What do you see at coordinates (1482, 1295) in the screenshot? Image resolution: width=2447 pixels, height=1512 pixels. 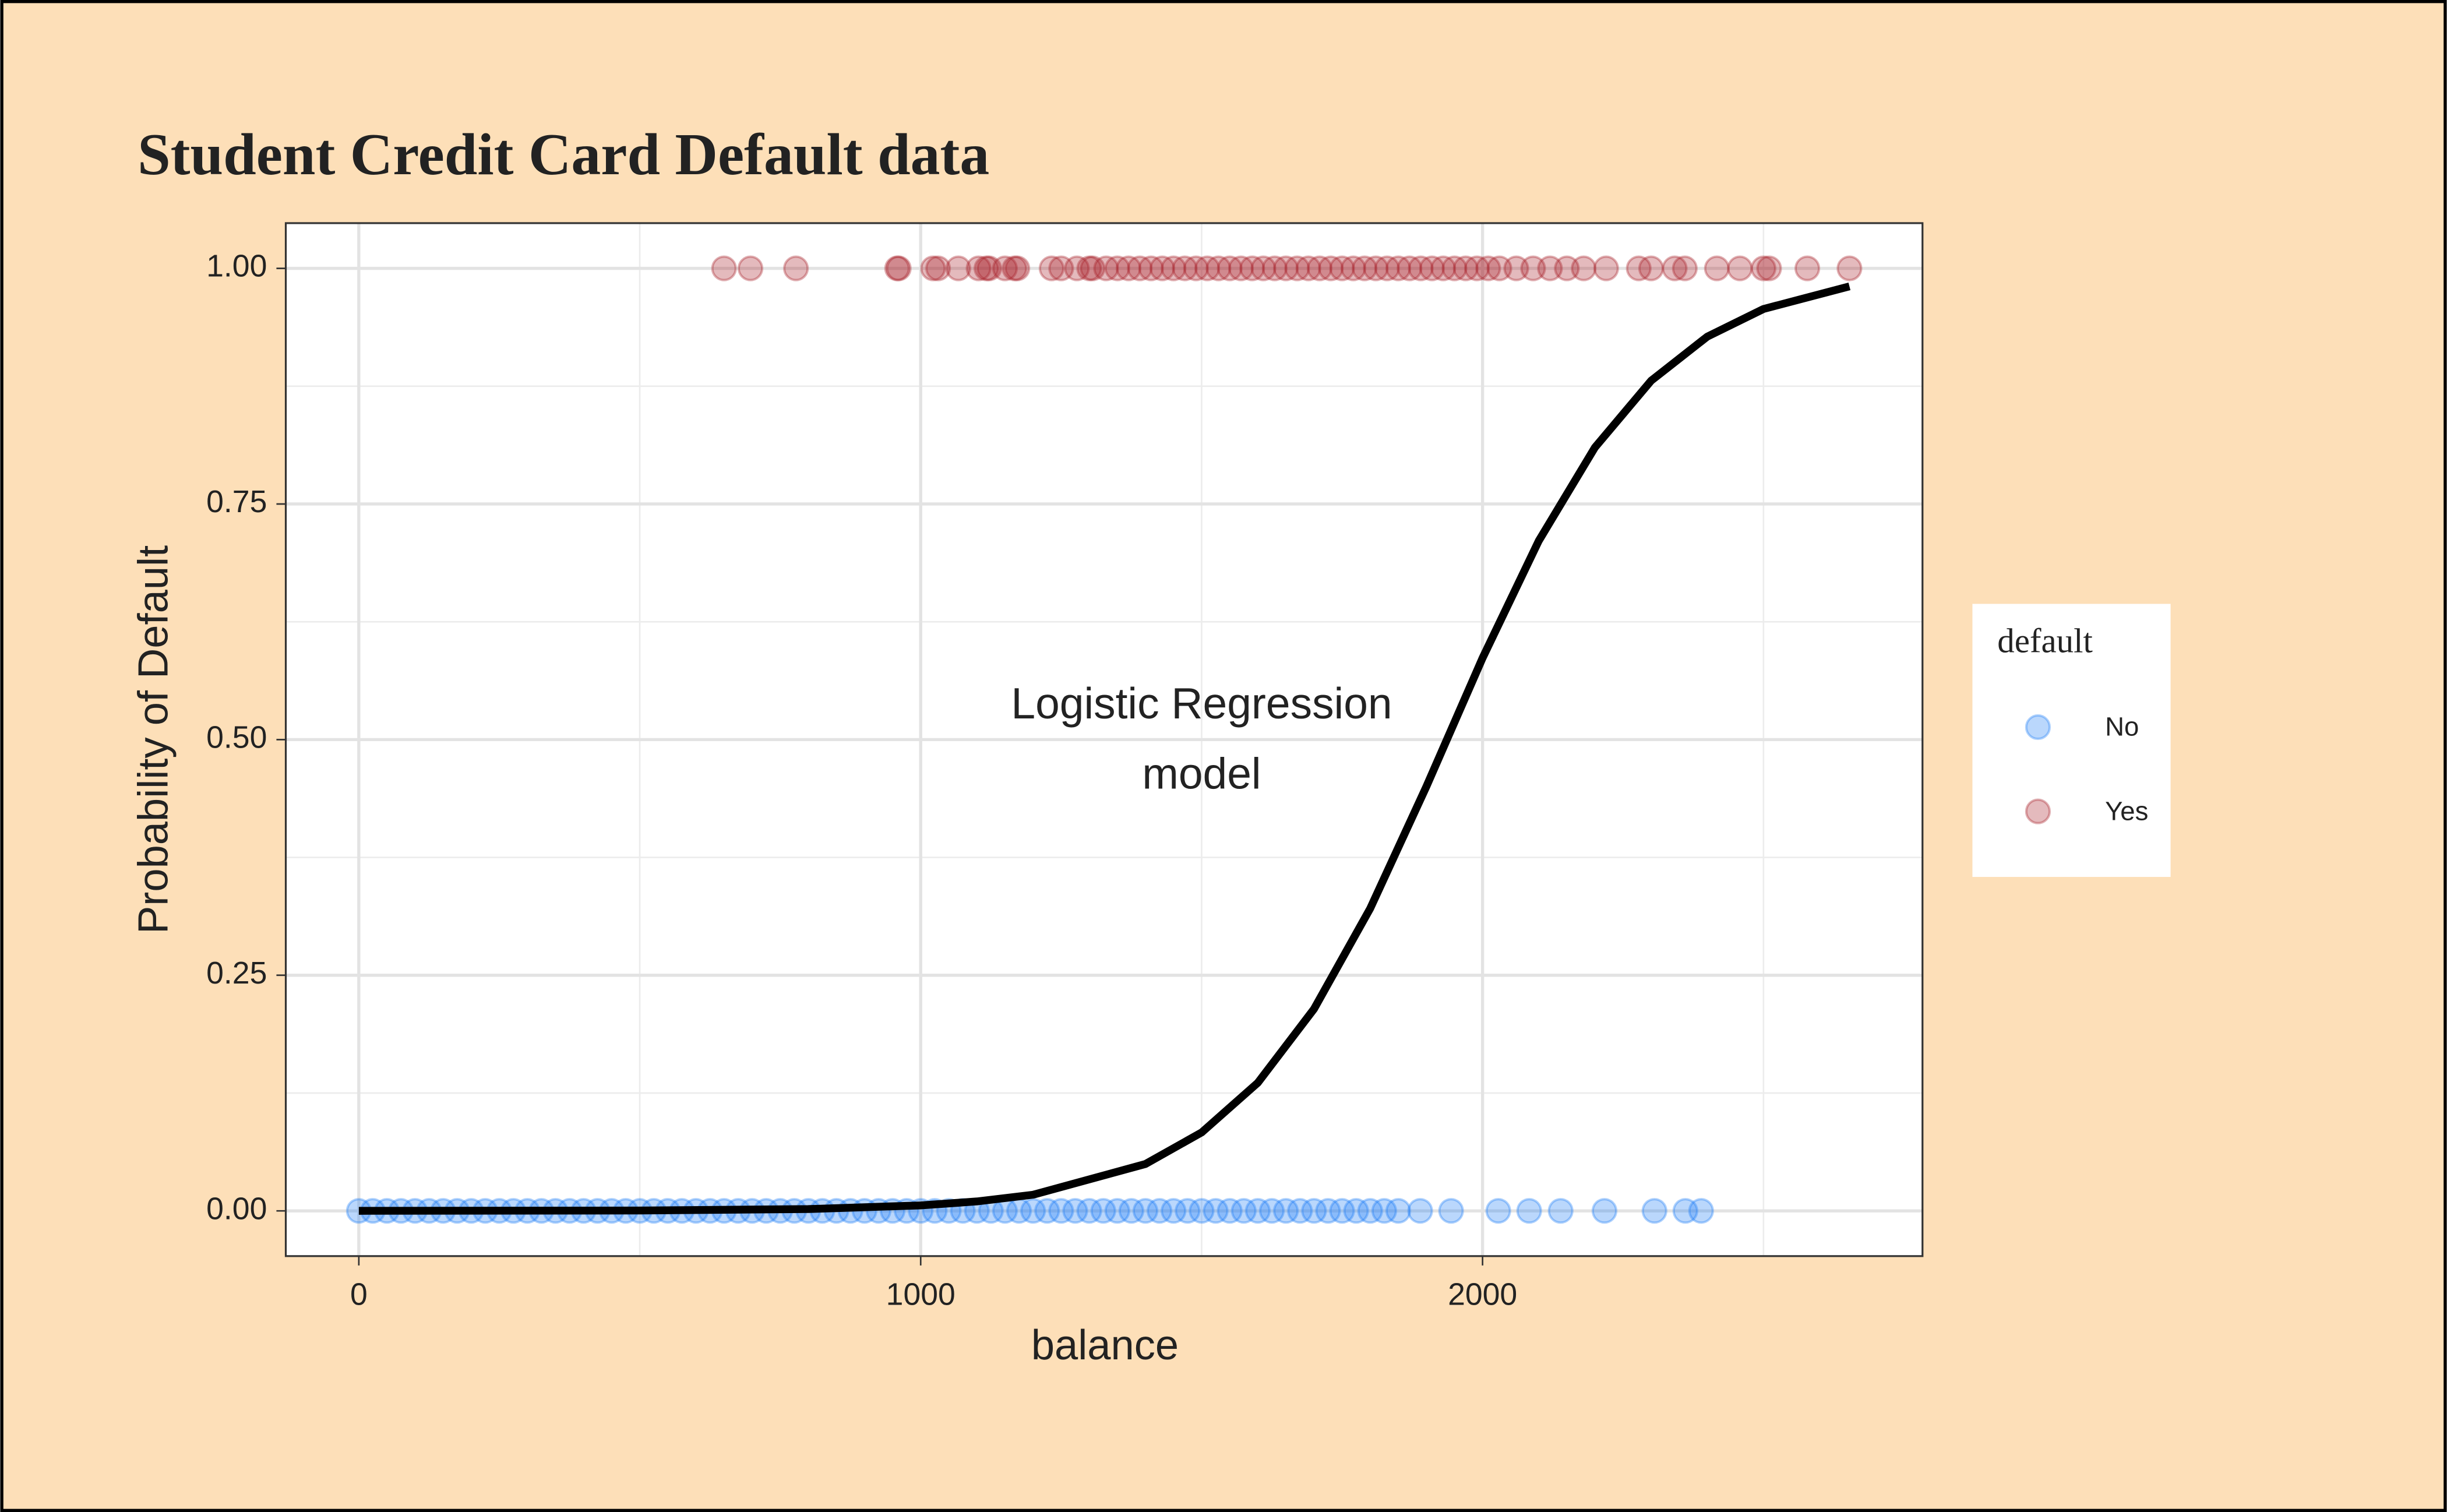 I see `x-tick-label: 2000` at bounding box center [1482, 1295].